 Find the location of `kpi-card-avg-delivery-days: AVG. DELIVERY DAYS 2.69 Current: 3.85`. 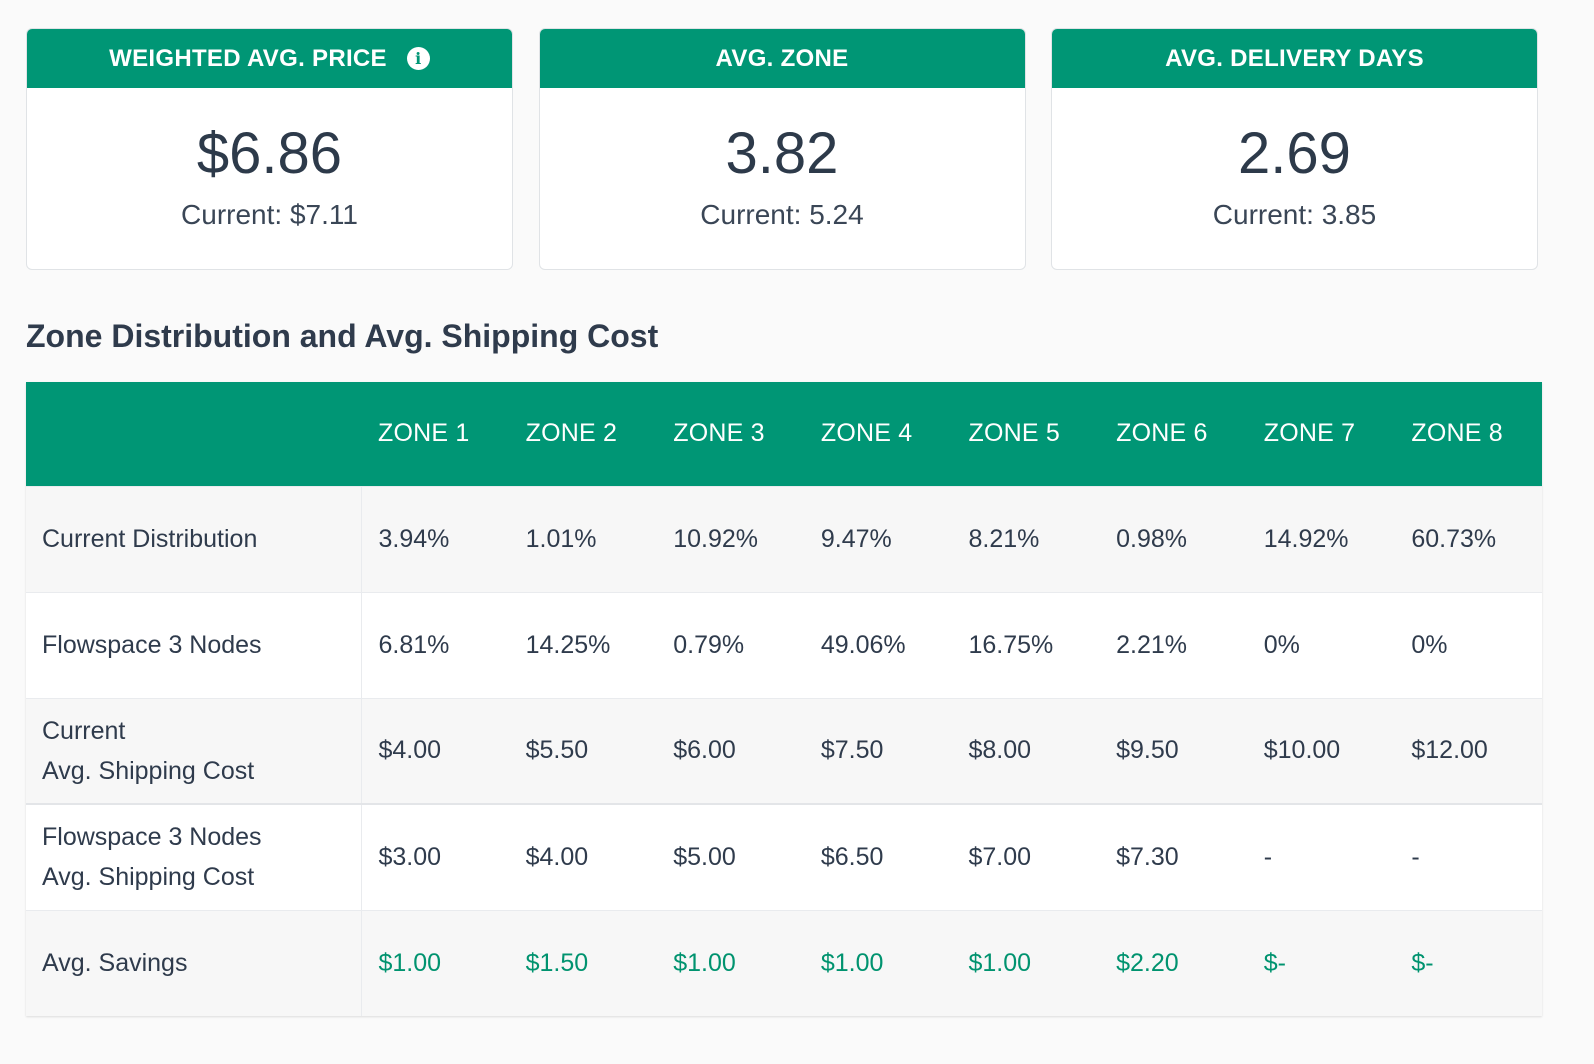

kpi-card-avg-delivery-days: AVG. DELIVERY DAYS 2.69 Current: 3.85 is located at coordinates (1294, 149).